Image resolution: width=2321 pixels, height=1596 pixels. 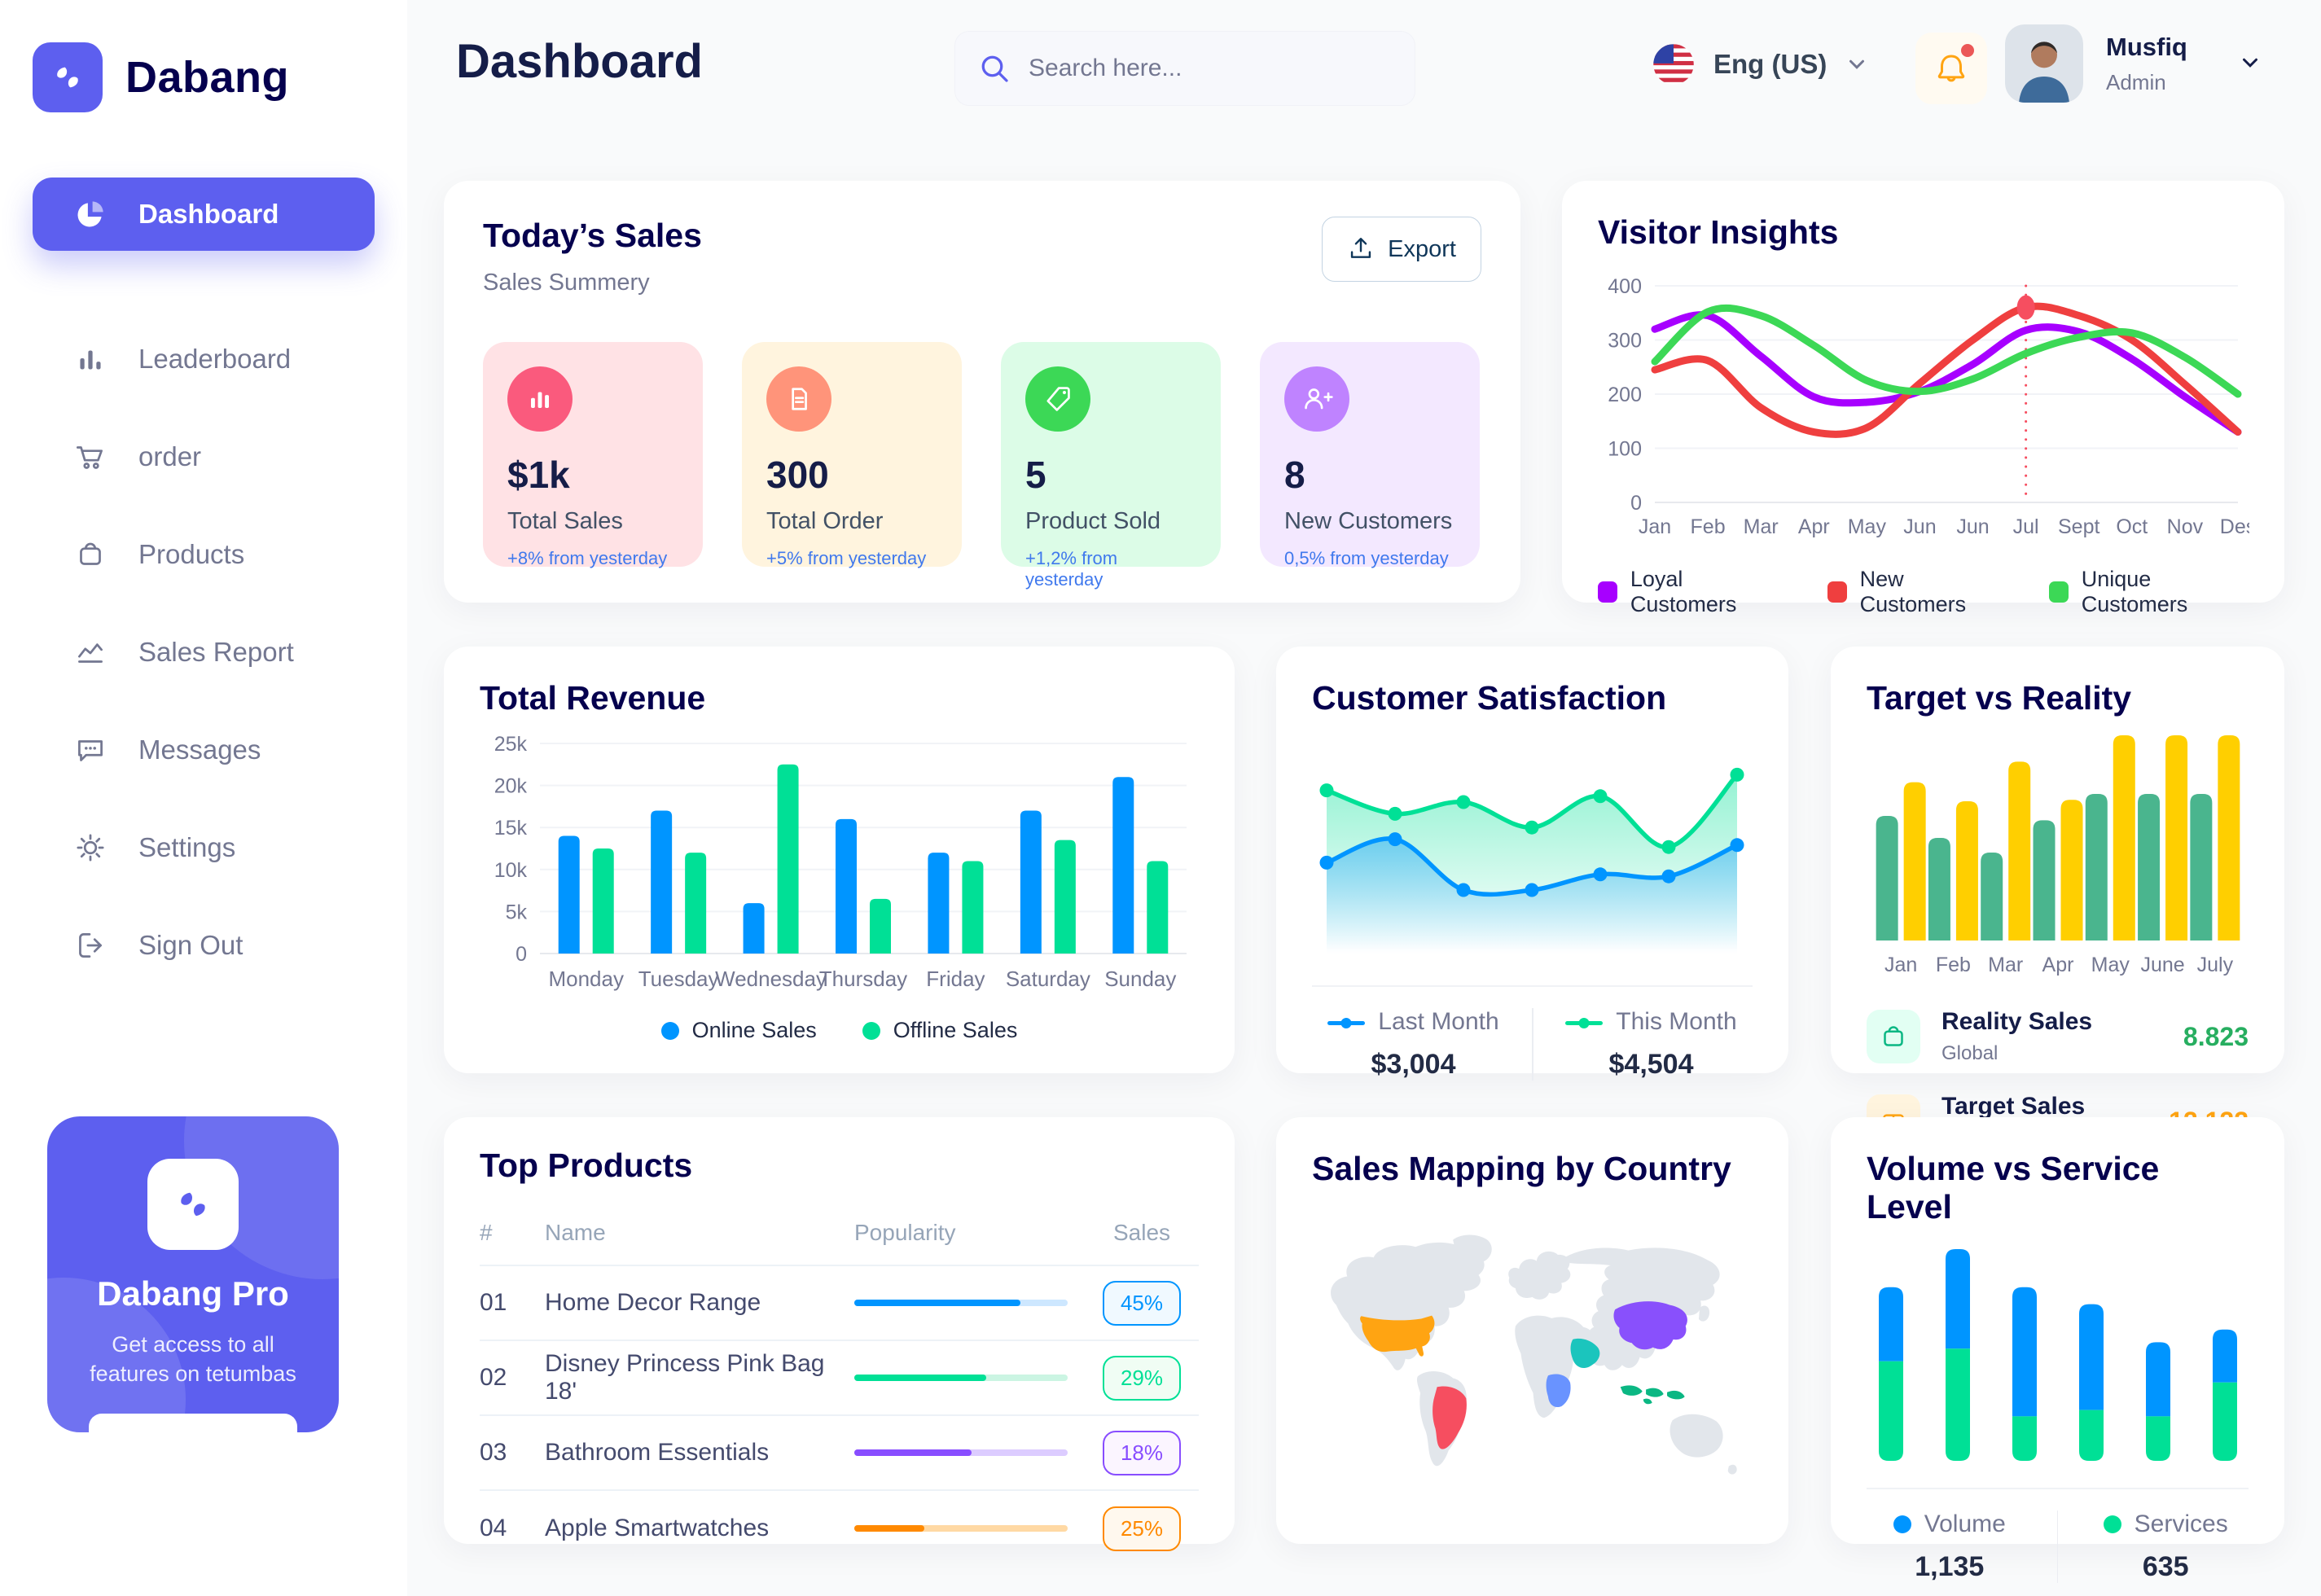 What do you see at coordinates (1636, 503) in the screenshot?
I see `svg-text: 0` at bounding box center [1636, 503].